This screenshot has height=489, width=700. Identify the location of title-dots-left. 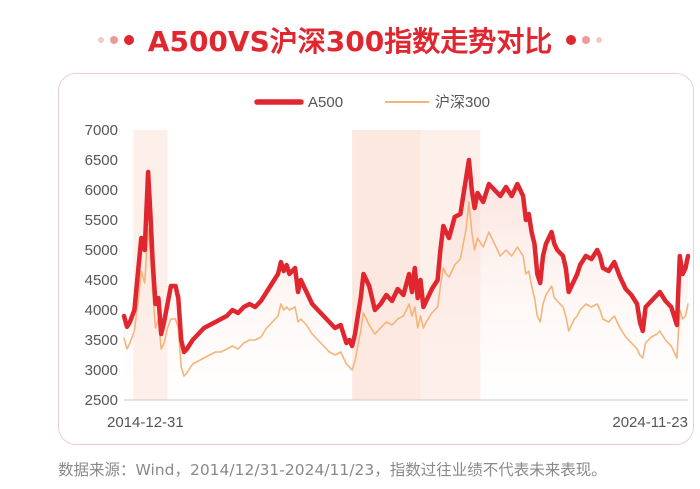
(115, 40).